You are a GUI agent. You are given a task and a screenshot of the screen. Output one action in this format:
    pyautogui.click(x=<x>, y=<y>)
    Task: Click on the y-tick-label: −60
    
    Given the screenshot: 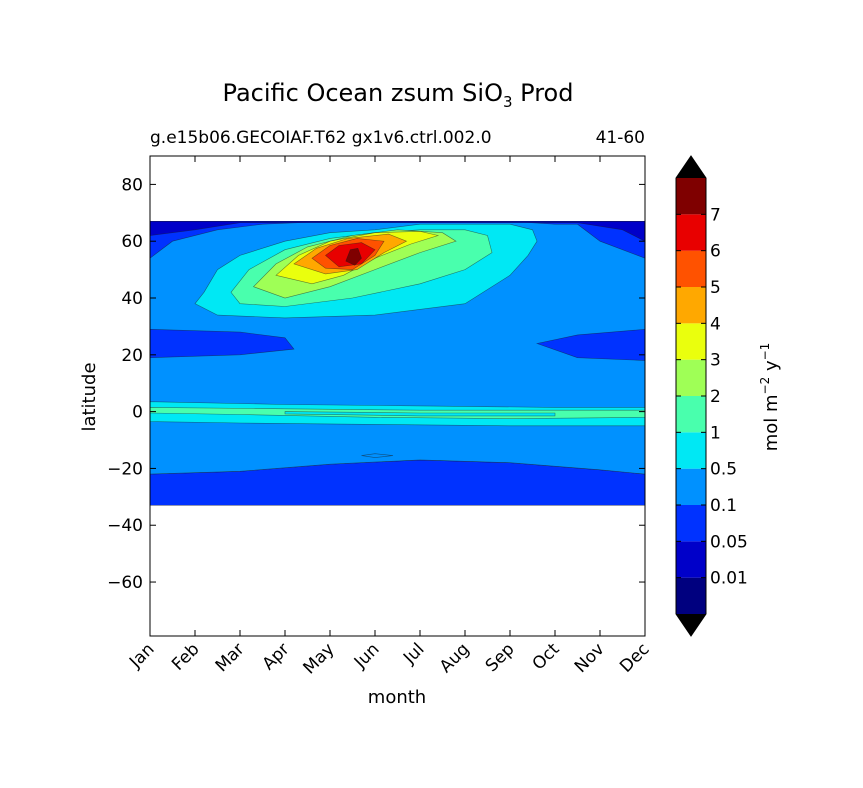 What is the action you would take?
    pyautogui.click(x=125, y=583)
    